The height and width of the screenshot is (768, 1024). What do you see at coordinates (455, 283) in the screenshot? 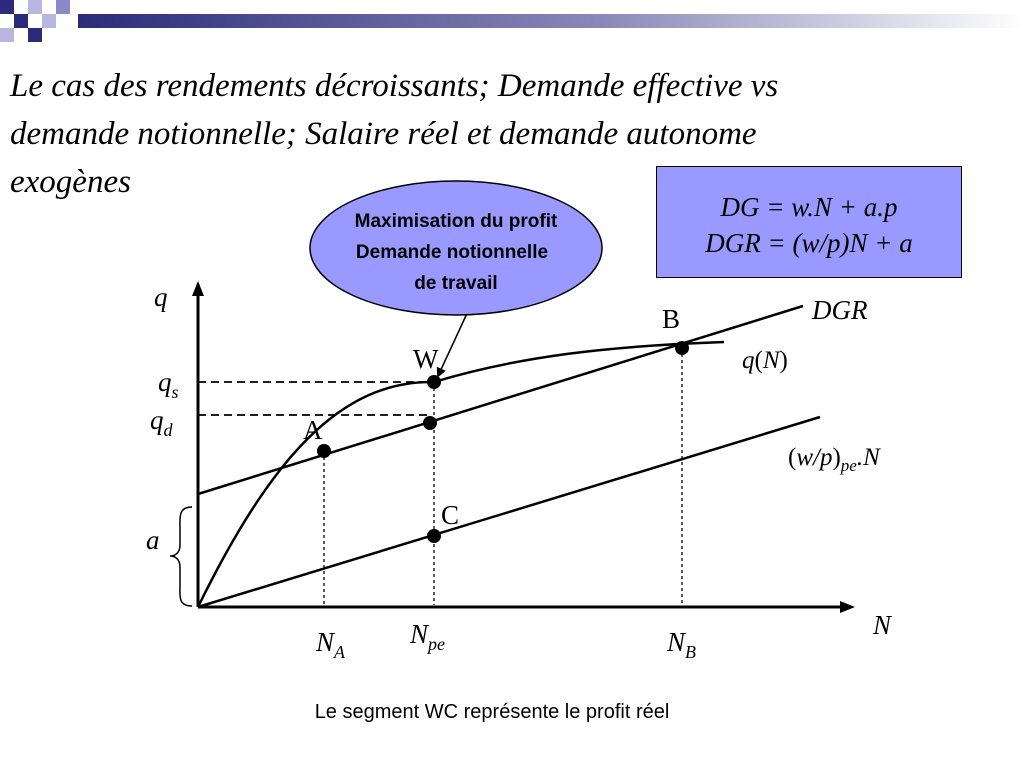
I see `callout-line-3: de travail` at bounding box center [455, 283].